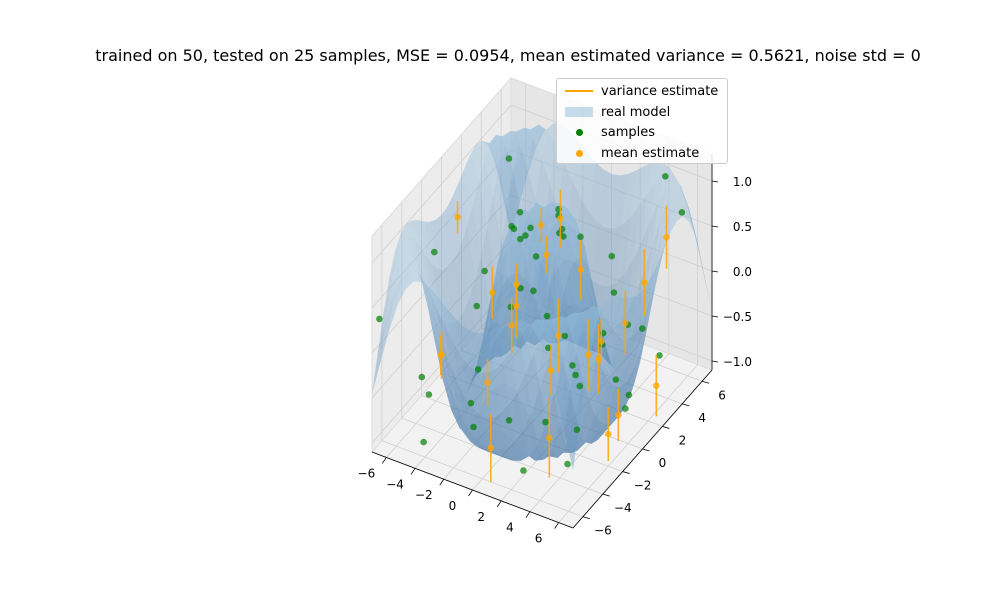  I want to click on x-tick-label: 2, so click(481, 517).